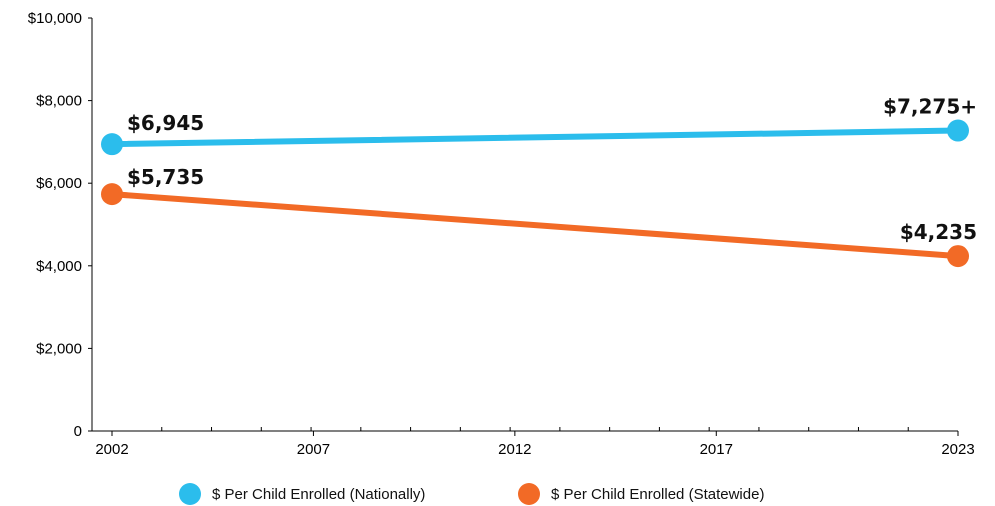 The image size is (995, 506). Describe the element at coordinates (59, 183) in the screenshot. I see `y-tick-label: $6,000` at that location.